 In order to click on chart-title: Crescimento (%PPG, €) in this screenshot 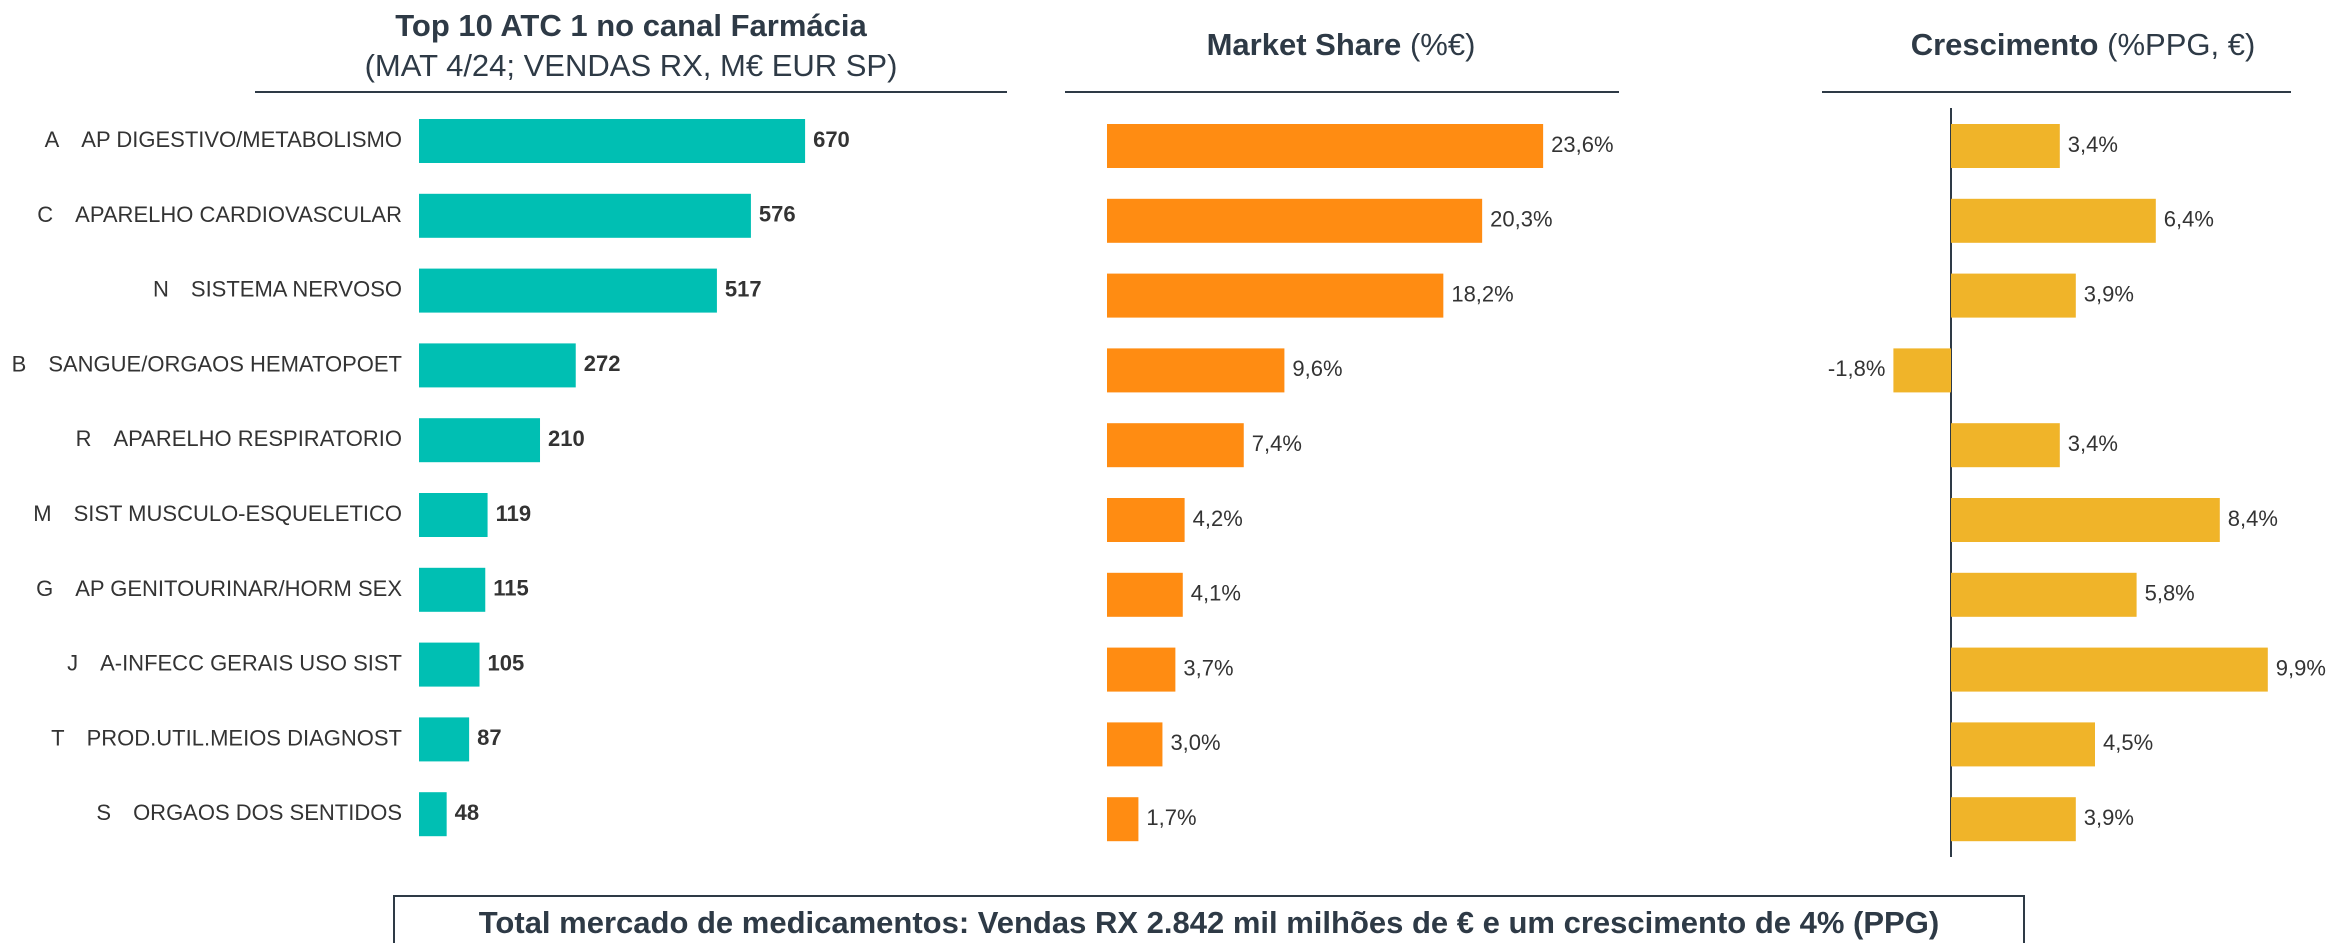, I will do `click(2083, 44)`.